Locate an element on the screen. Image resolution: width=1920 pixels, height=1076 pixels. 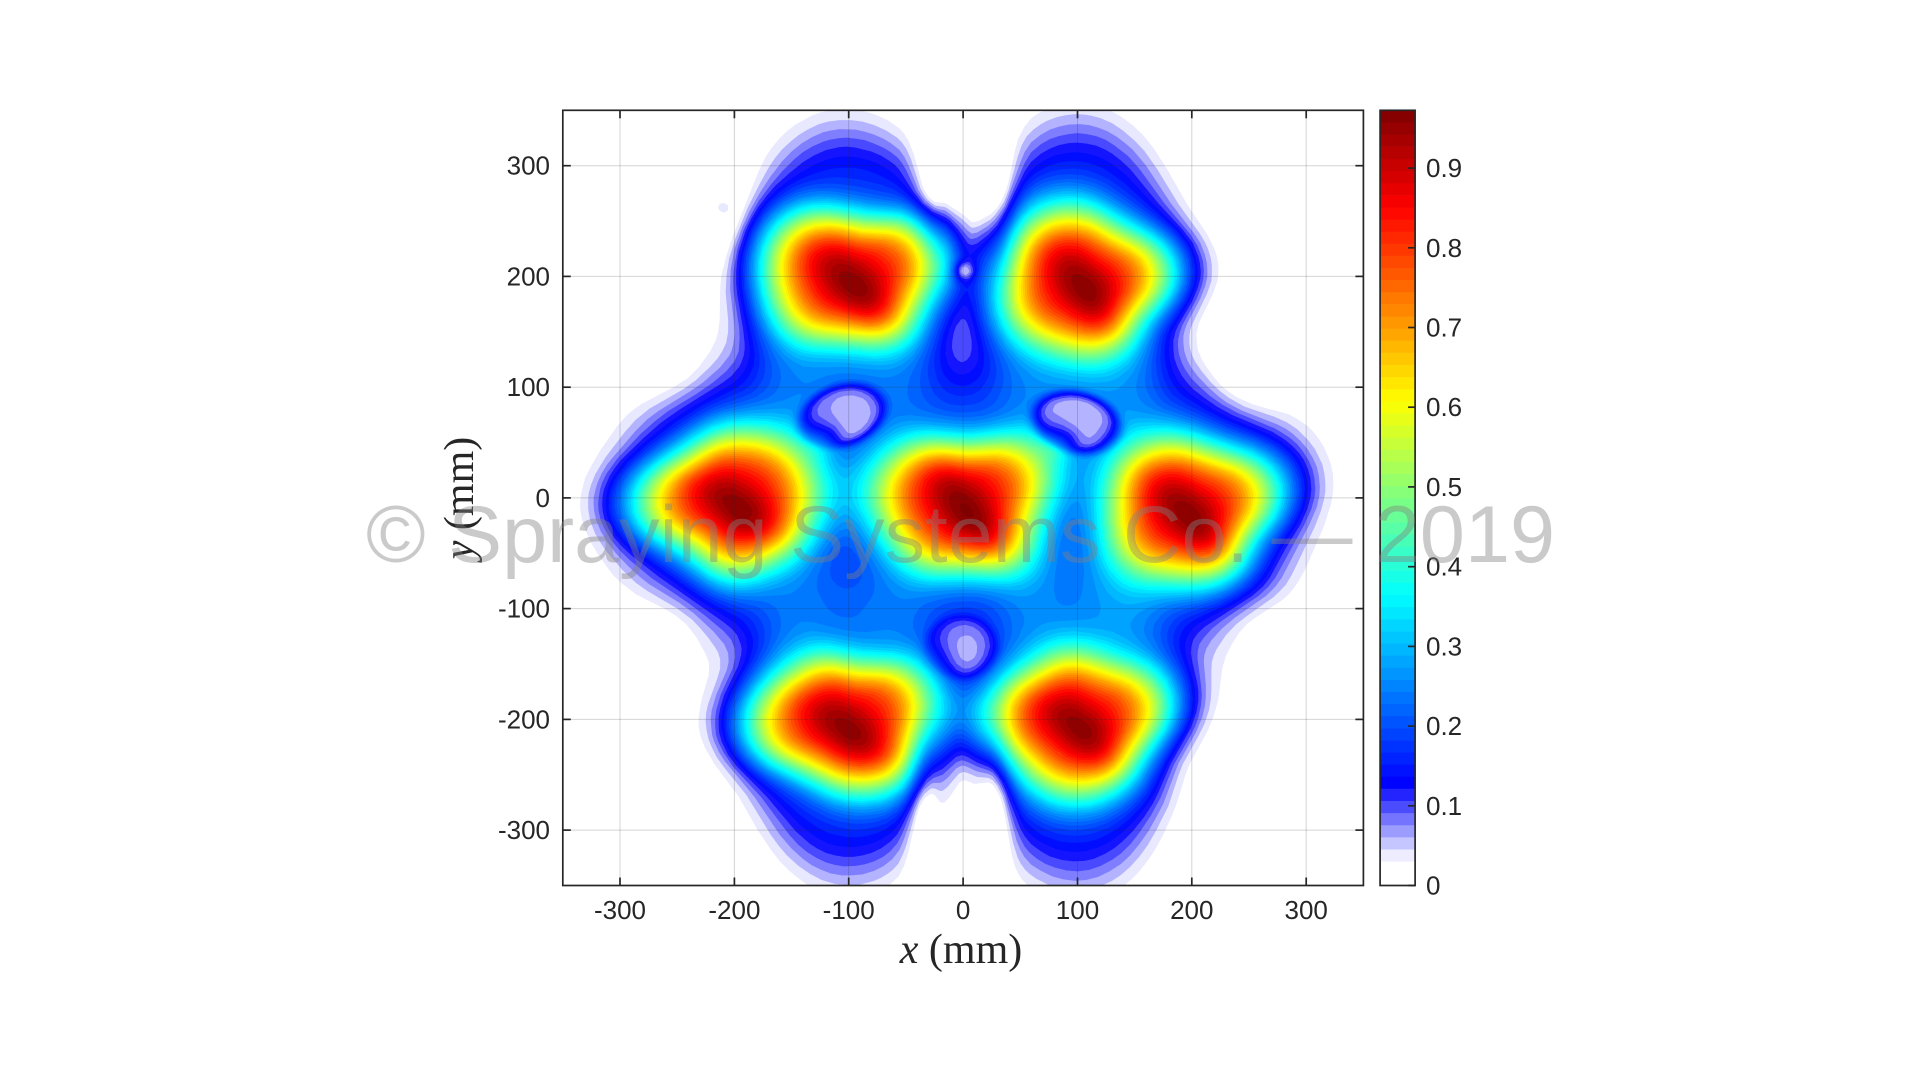
svg-text: © Spraying Systems Co. — 2019 is located at coordinates (960, 535).